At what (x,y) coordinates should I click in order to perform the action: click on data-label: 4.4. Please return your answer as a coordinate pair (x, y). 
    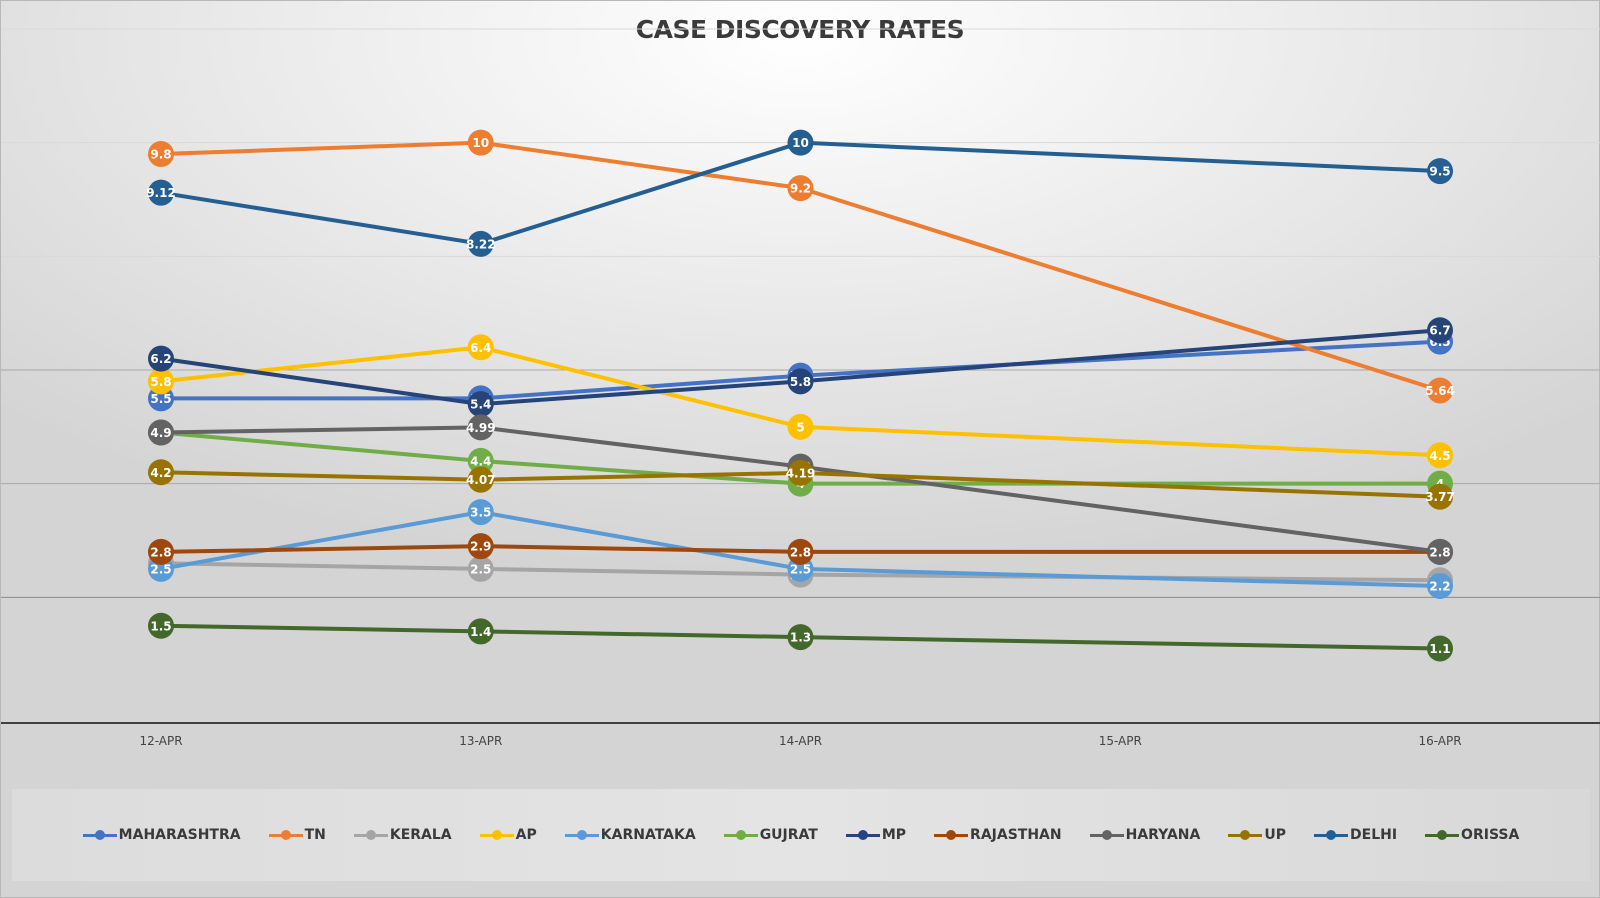
    Looking at the image, I should click on (480, 461).